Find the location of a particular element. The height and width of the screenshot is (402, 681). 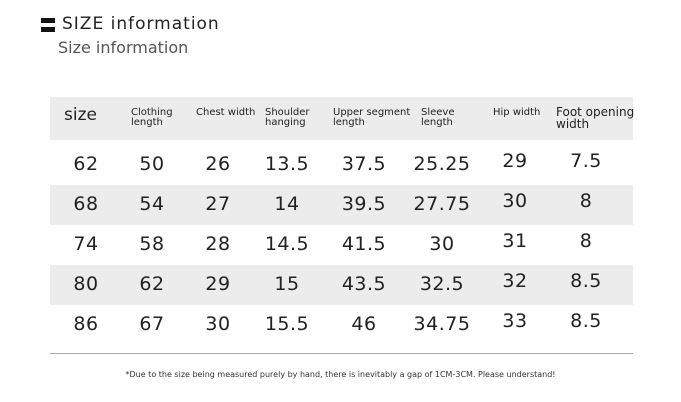

table-cell: 46 is located at coordinates (364, 324).